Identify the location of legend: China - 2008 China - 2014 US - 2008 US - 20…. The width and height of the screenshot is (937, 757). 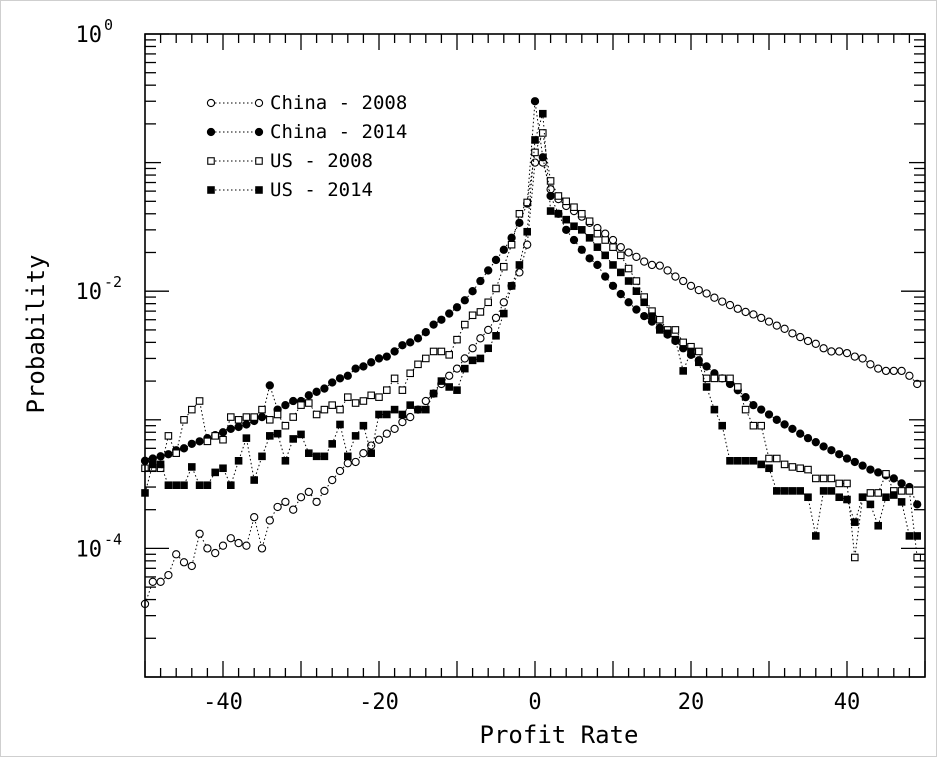
(306, 146).